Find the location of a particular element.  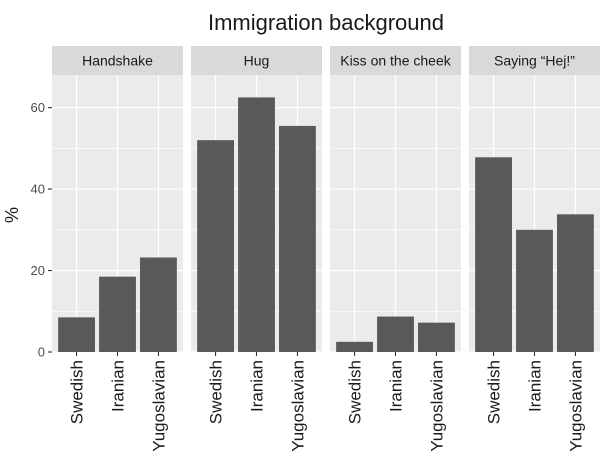

y-tick-label: 20 is located at coordinates (38, 270).